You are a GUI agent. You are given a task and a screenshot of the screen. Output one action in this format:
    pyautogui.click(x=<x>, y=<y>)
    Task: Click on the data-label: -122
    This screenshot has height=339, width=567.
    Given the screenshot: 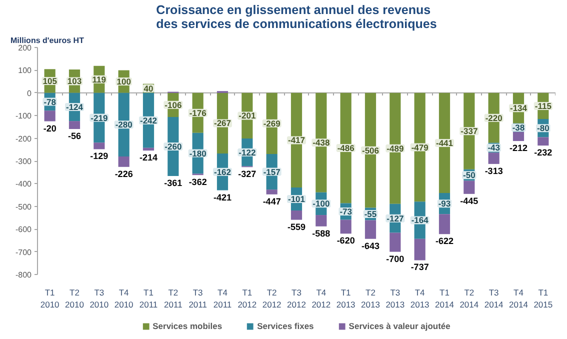 What is the action you would take?
    pyautogui.click(x=247, y=152)
    